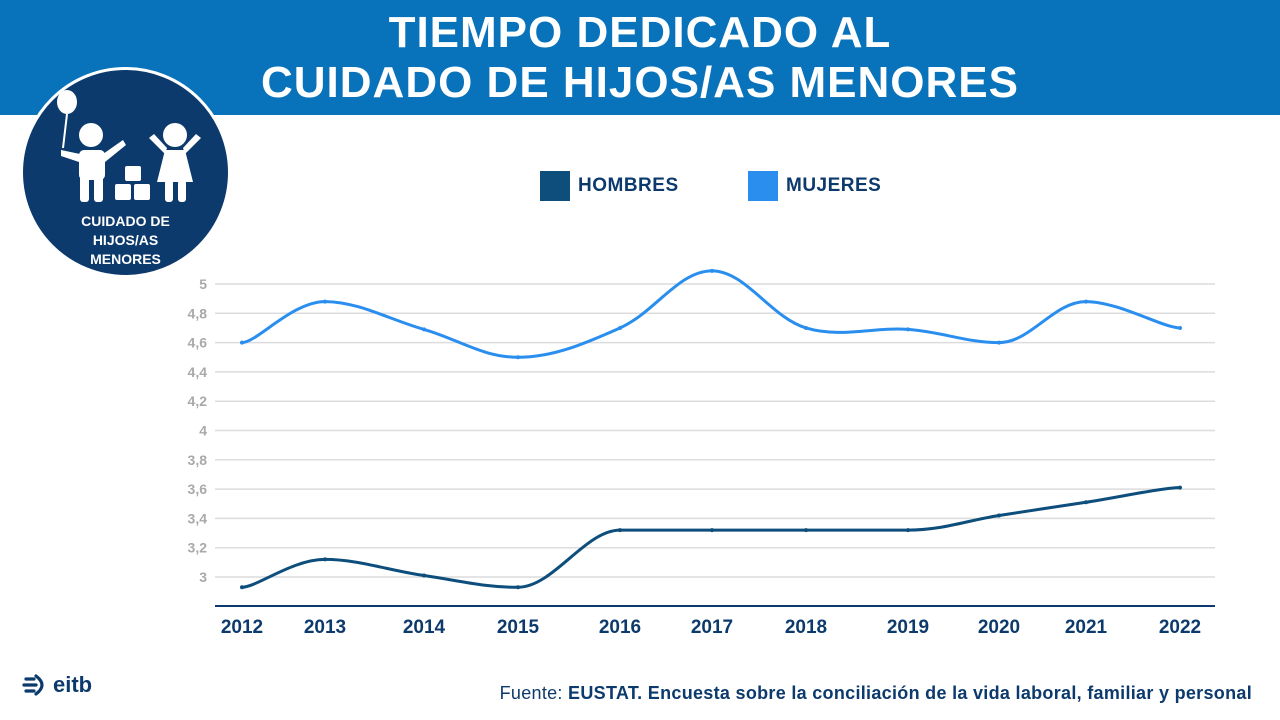 This screenshot has width=1280, height=720. I want to click on x-tick-label: 2020, so click(999, 627).